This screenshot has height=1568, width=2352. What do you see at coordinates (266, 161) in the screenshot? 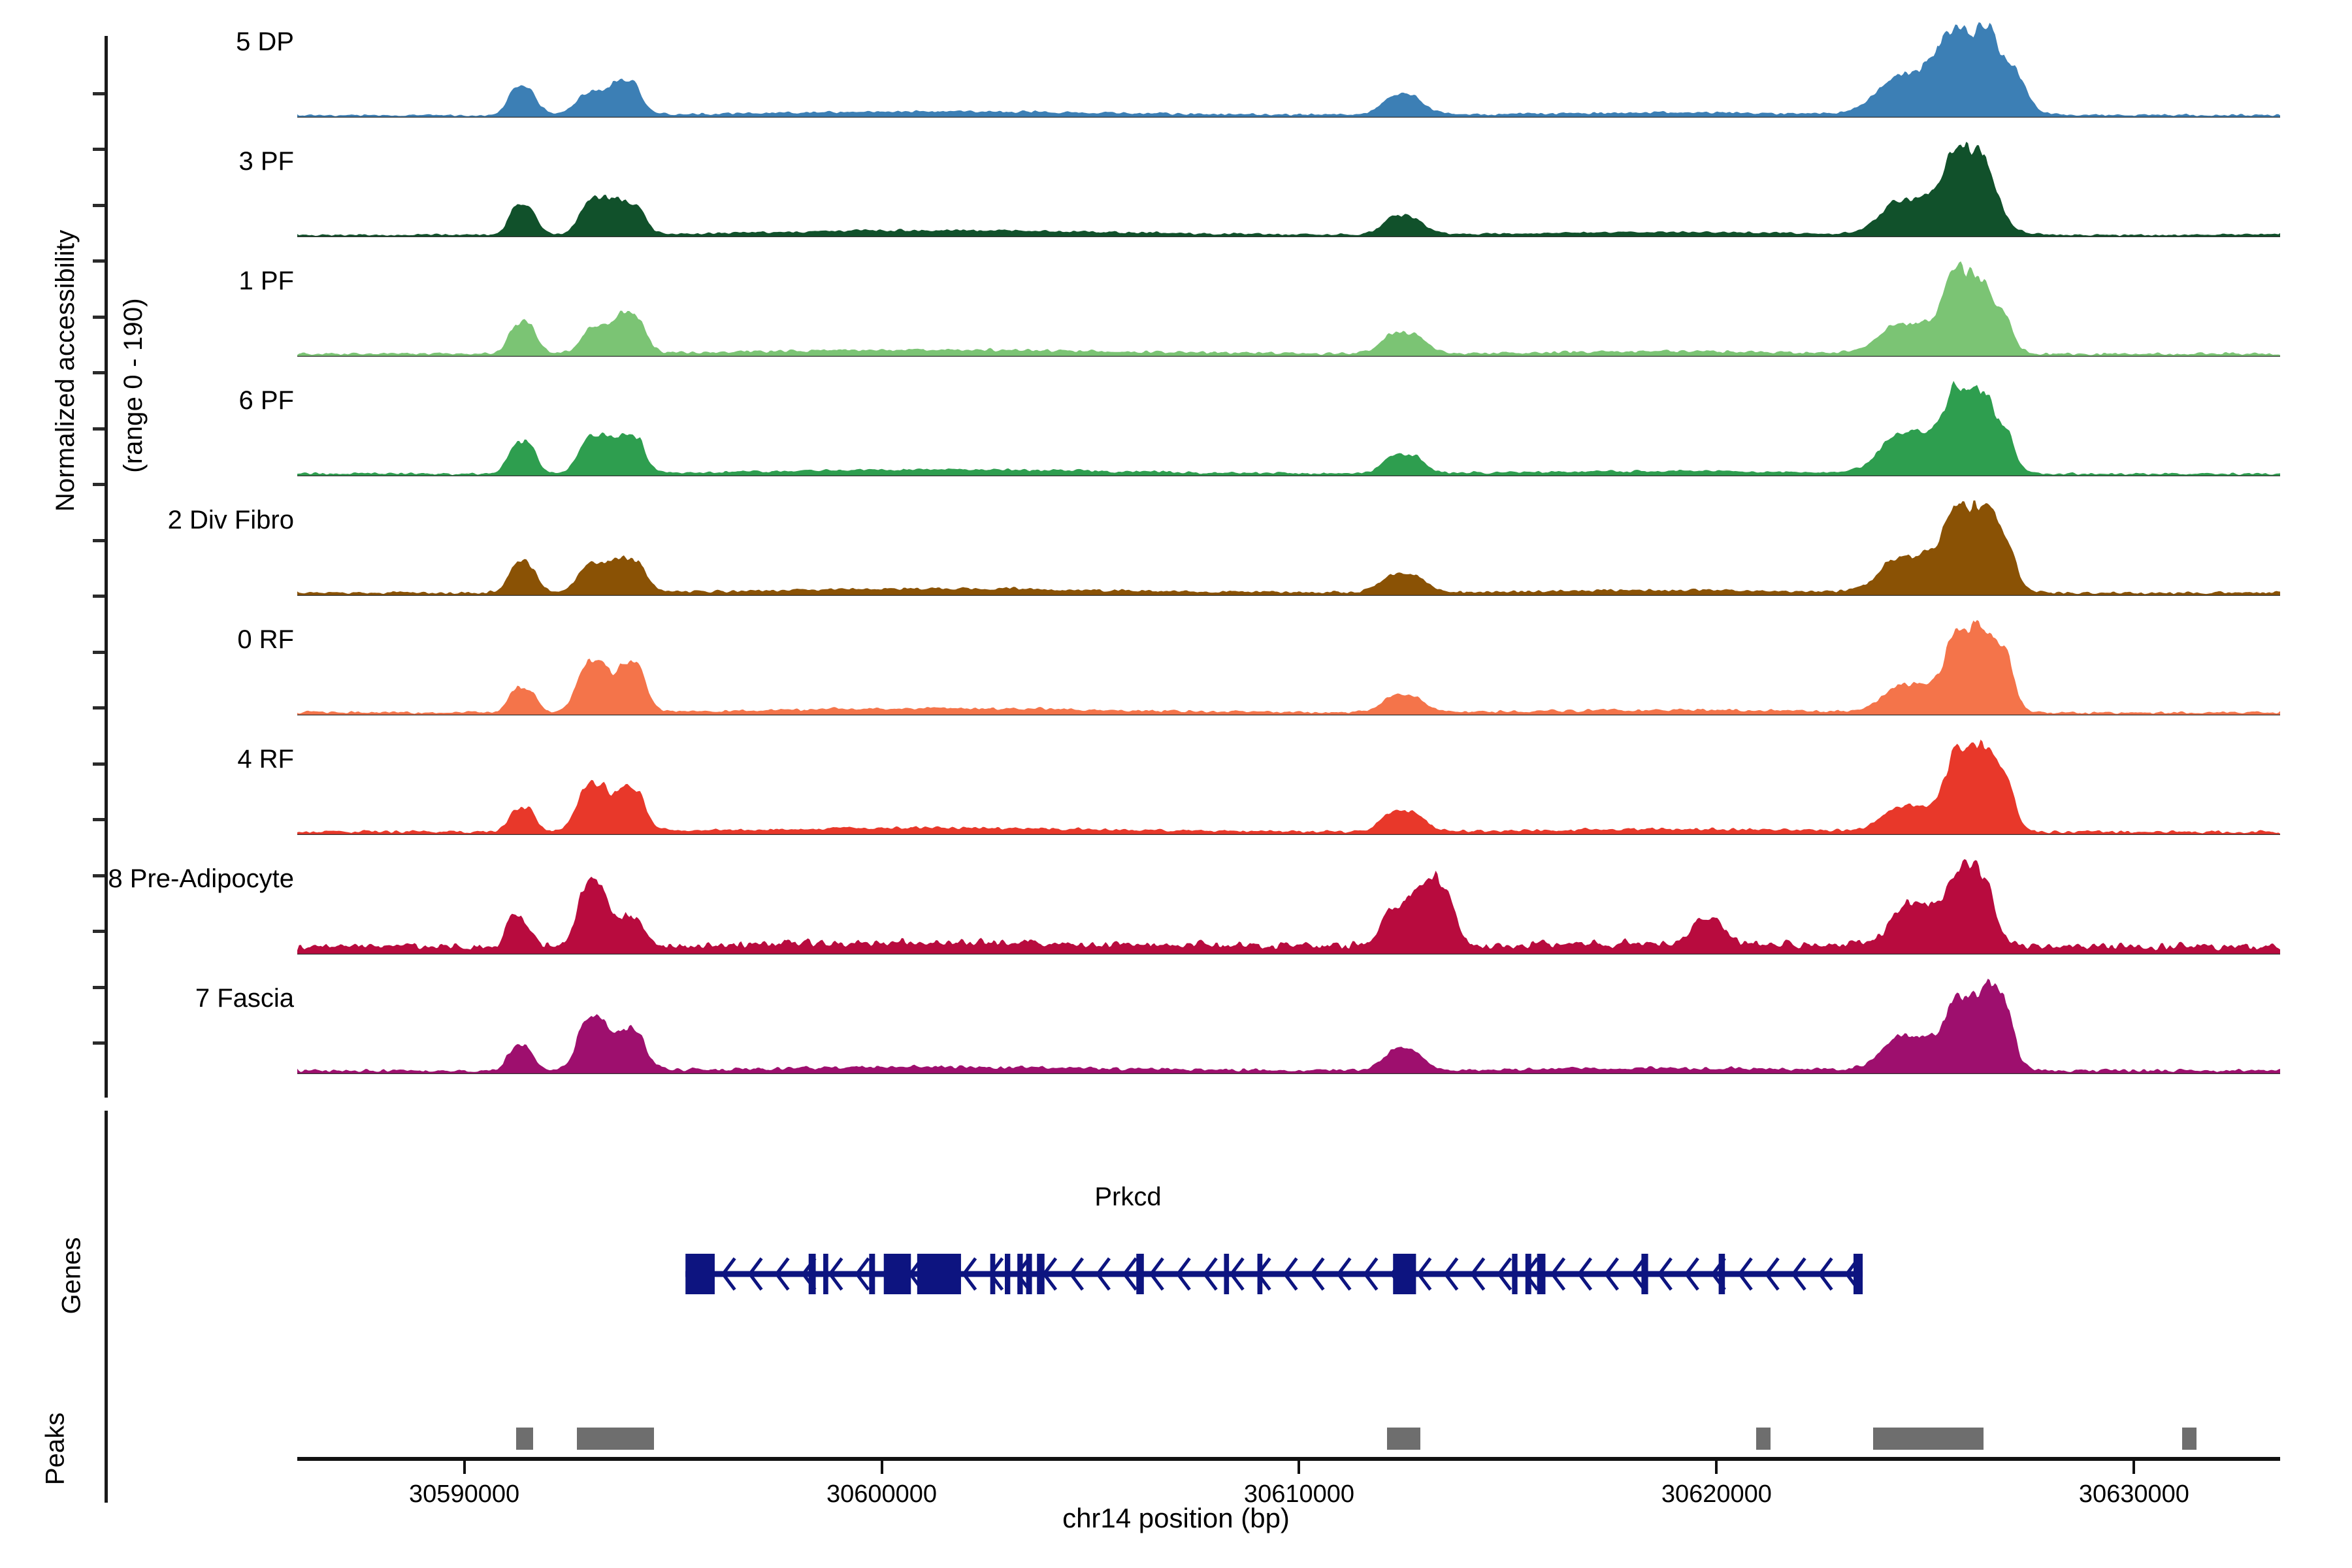
I see `track-label-3-pf: 3 PF` at bounding box center [266, 161].